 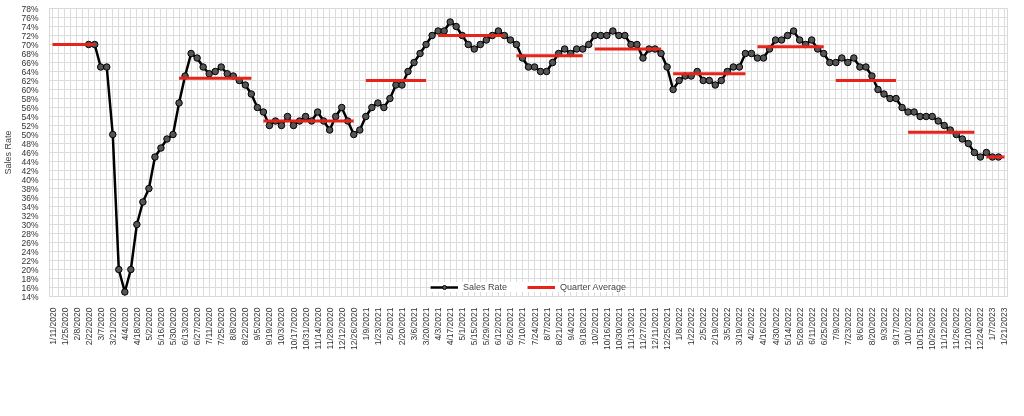 I want to click on x-tick-label: 10/3/2020, so click(x=281, y=326).